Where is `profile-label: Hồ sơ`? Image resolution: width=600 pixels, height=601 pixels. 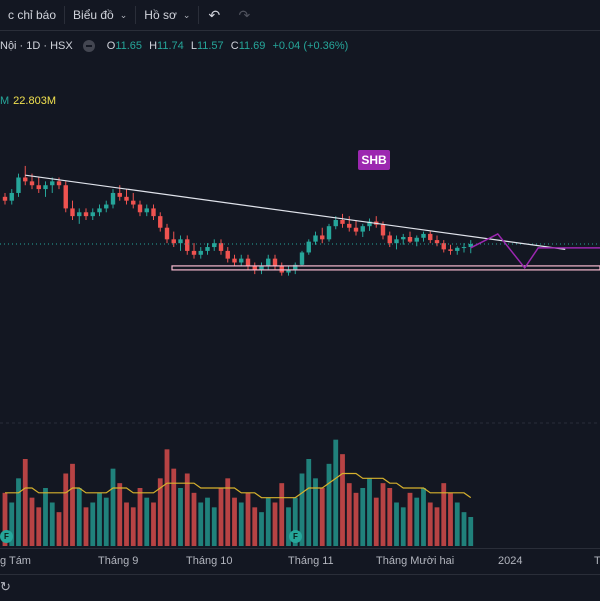 profile-label: Hồ sơ is located at coordinates (160, 15).